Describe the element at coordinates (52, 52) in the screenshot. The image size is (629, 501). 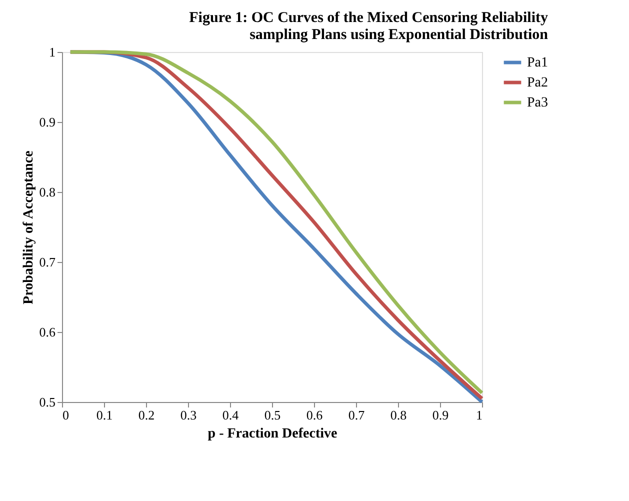
I see `y-tick-label: 1` at that location.